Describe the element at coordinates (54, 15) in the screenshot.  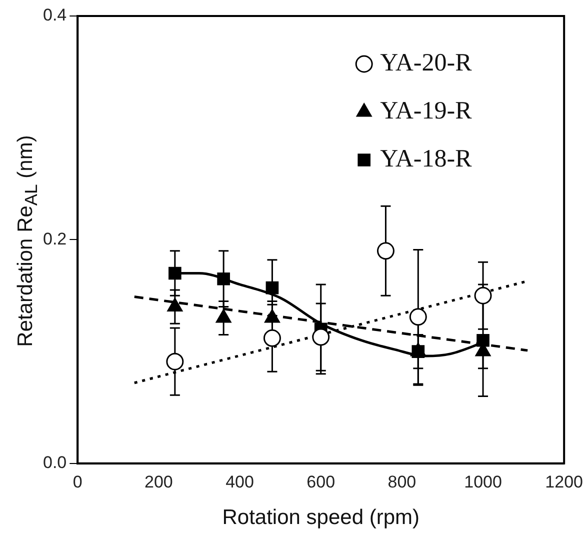
I see `y-tick-label: 0.4` at that location.